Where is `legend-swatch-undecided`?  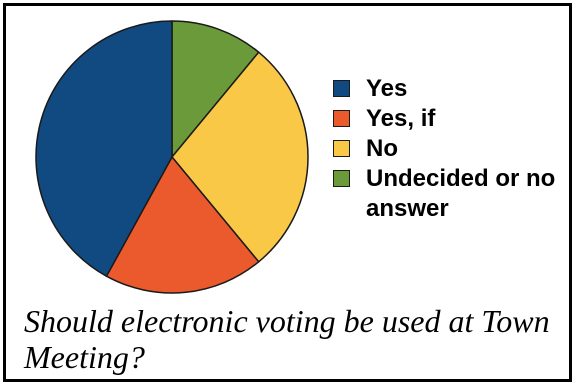 legend-swatch-undecided is located at coordinates (341, 178).